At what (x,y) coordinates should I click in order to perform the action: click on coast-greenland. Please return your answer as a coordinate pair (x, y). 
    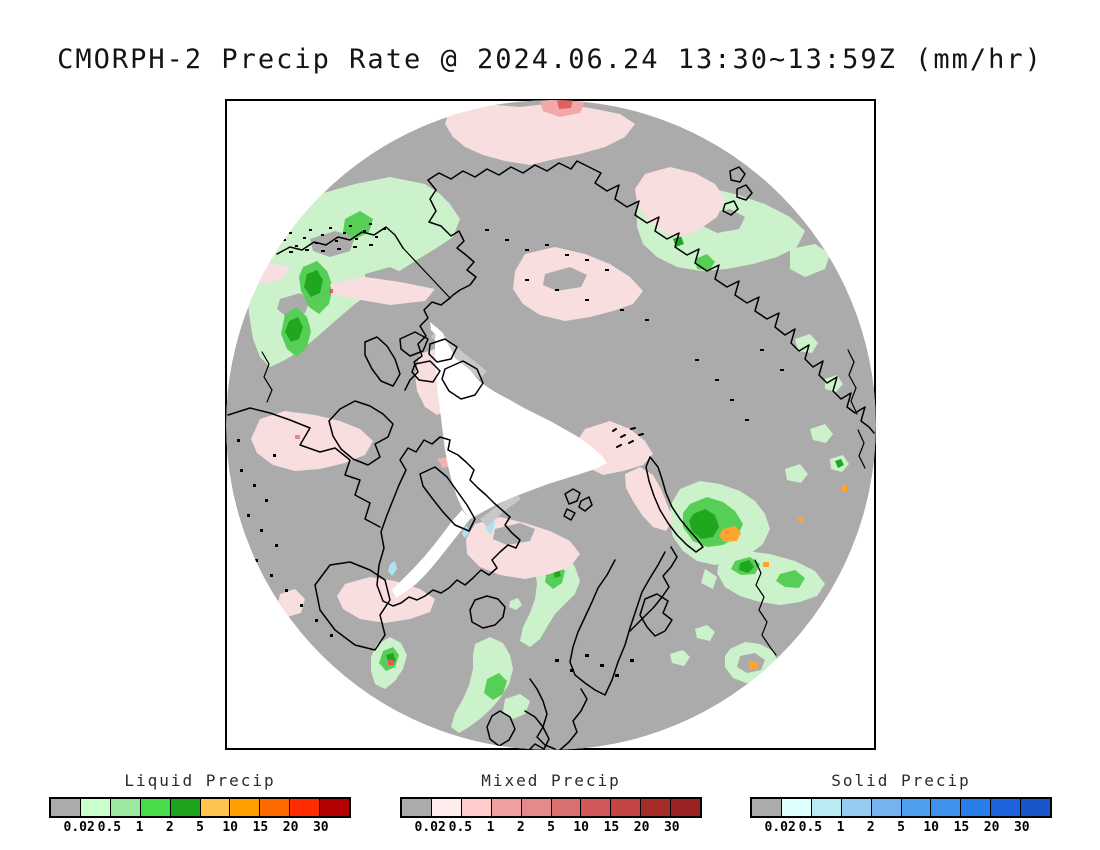
    Looking at the image, I should click on (448, 521).